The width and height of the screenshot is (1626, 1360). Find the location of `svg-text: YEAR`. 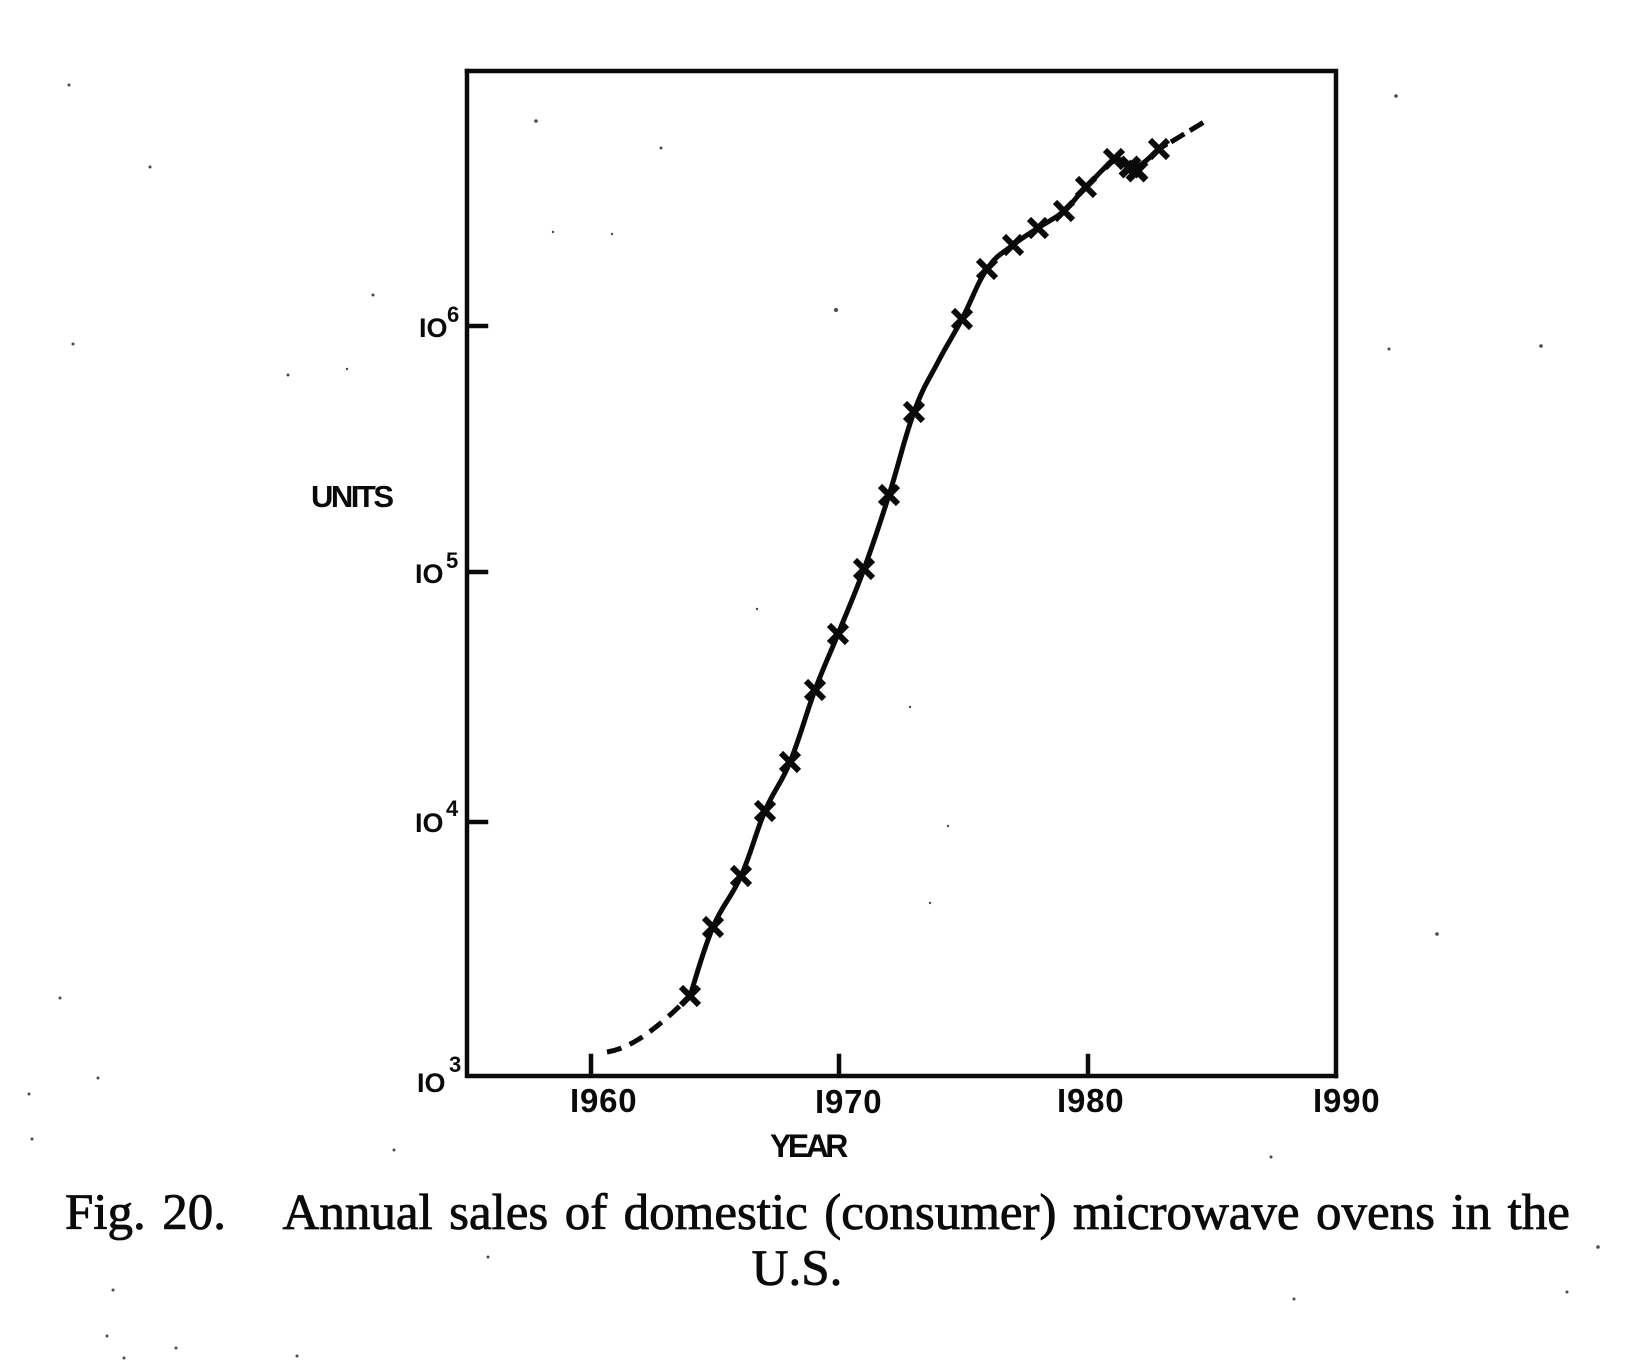

svg-text: YEAR is located at coordinates (809, 1146).